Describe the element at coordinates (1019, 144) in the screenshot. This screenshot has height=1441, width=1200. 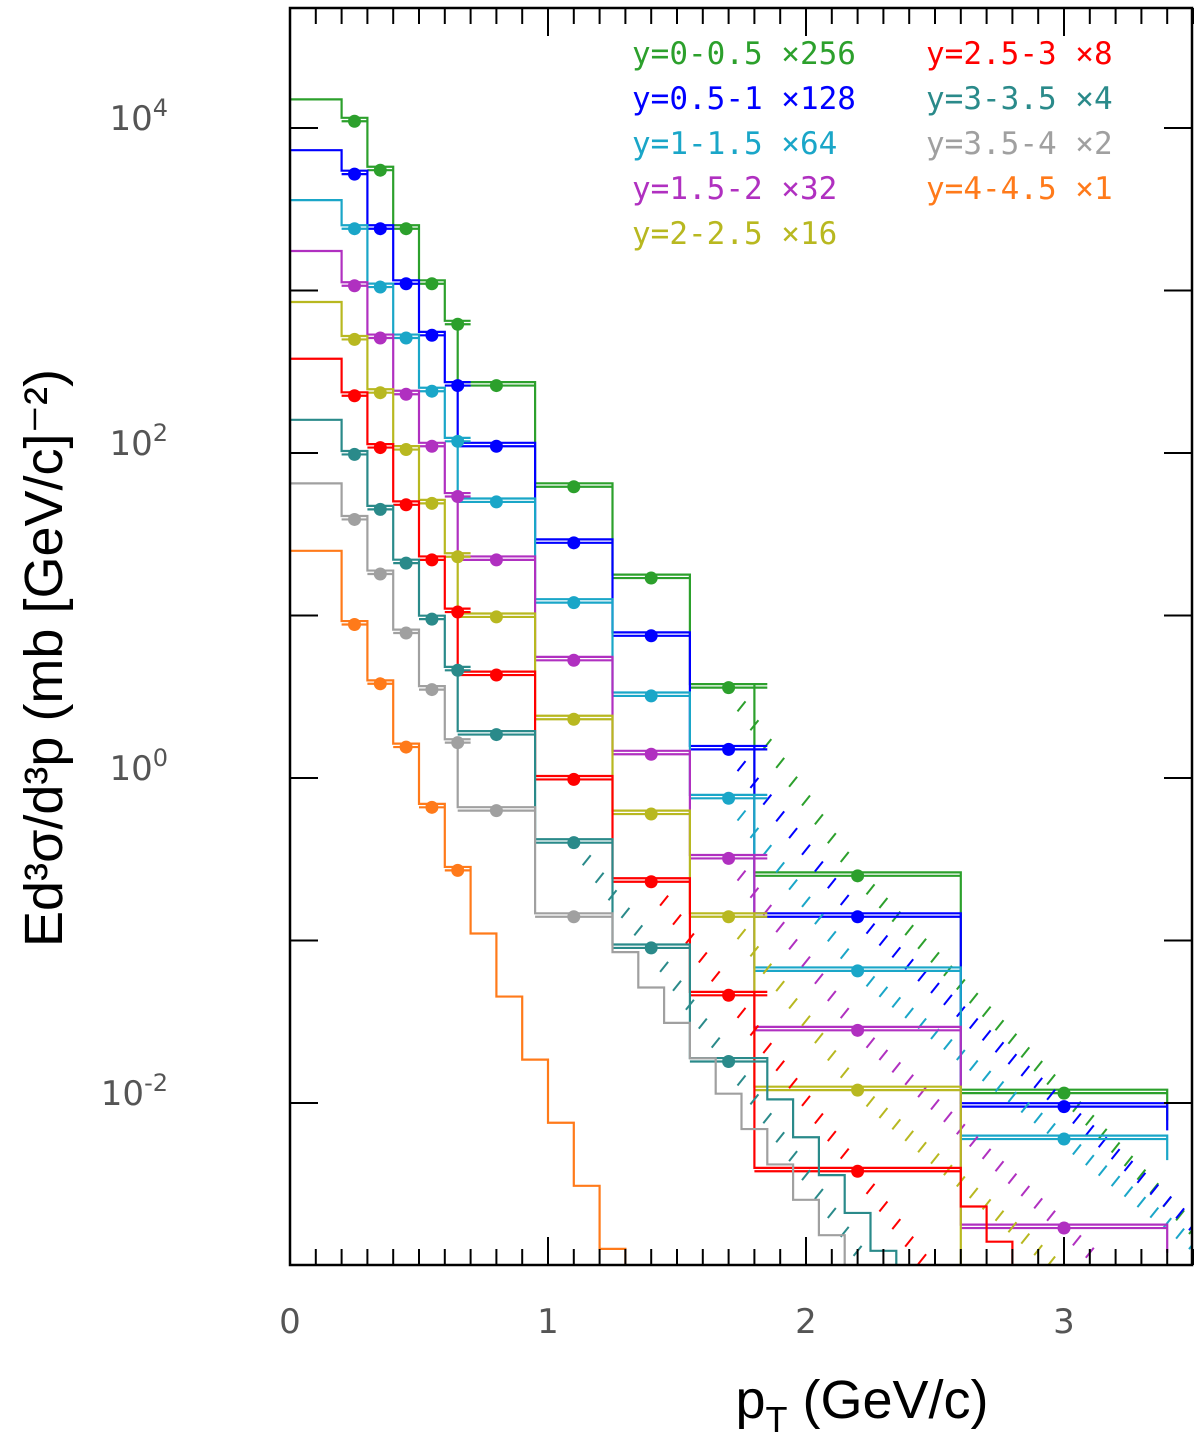
I see `legend-entry: y=3.5-4 ×2` at that location.